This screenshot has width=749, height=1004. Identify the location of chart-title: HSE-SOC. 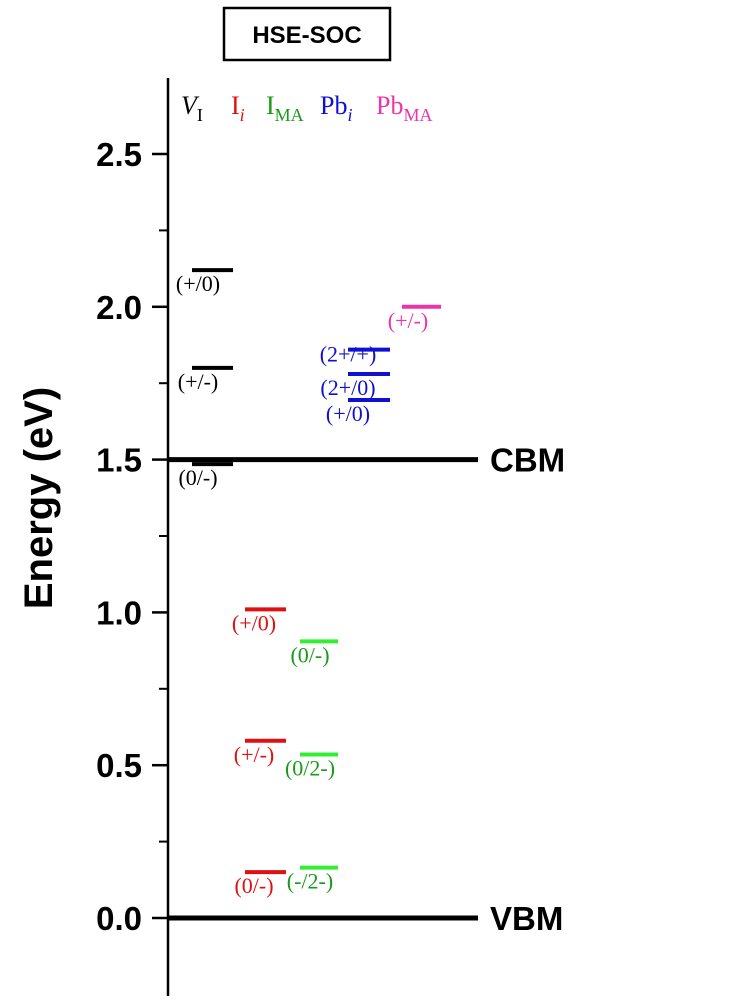
(306, 35).